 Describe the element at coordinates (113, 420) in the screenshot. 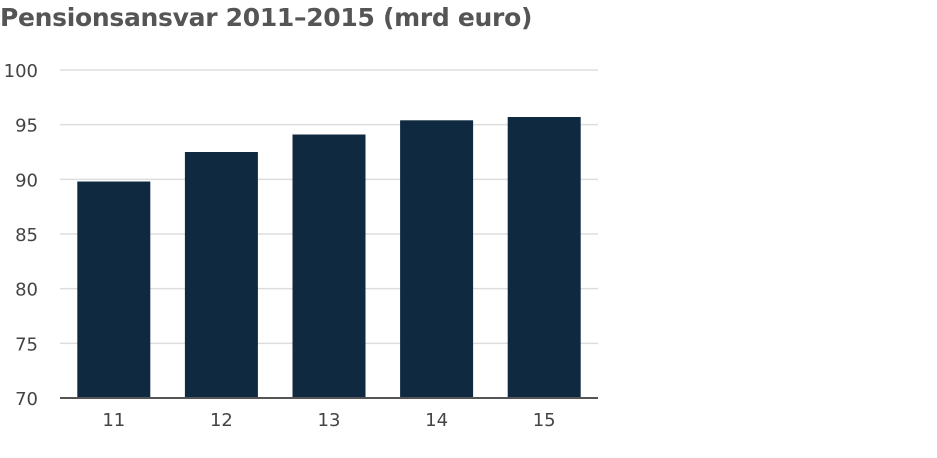

I see `x-tick-label: 11` at that location.